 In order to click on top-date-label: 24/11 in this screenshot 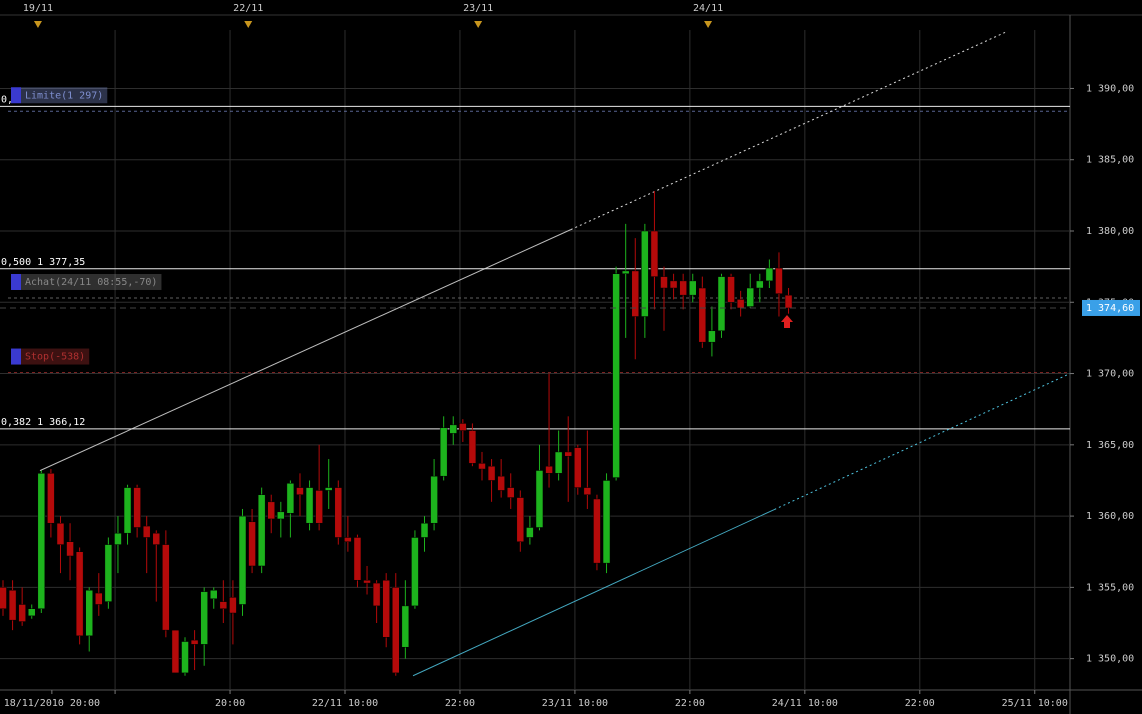, I will do `click(708, 8)`.